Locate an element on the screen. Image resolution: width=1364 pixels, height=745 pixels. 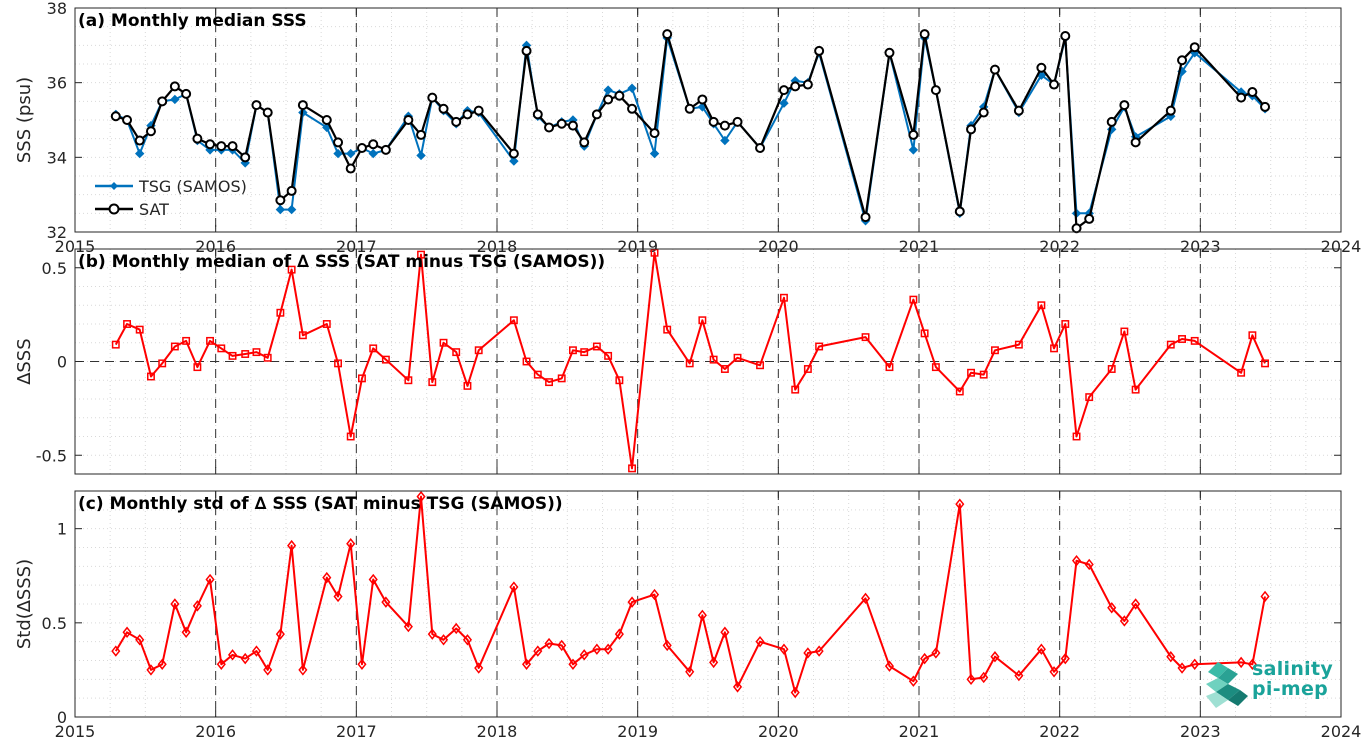
panel-a-legend: TSG (SAMOS) SAT is located at coordinates (171, 198).